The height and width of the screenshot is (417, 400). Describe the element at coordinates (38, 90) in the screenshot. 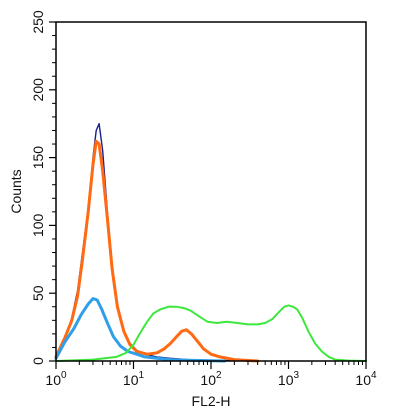

I see `y-tick-label: 200` at that location.